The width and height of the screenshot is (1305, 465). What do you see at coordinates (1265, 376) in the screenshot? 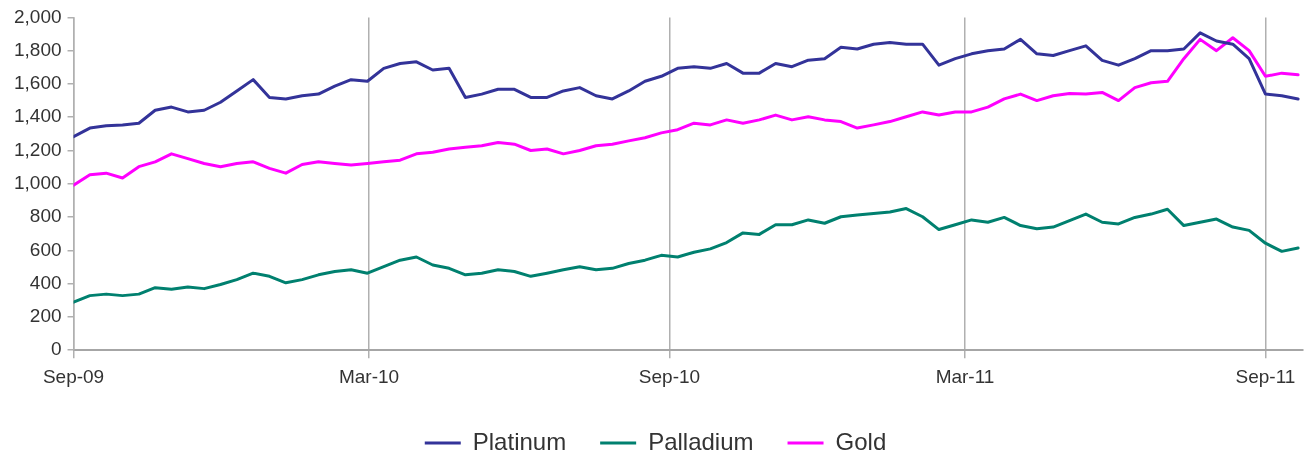
I see `x-tick-label: Sep-11` at bounding box center [1265, 376].